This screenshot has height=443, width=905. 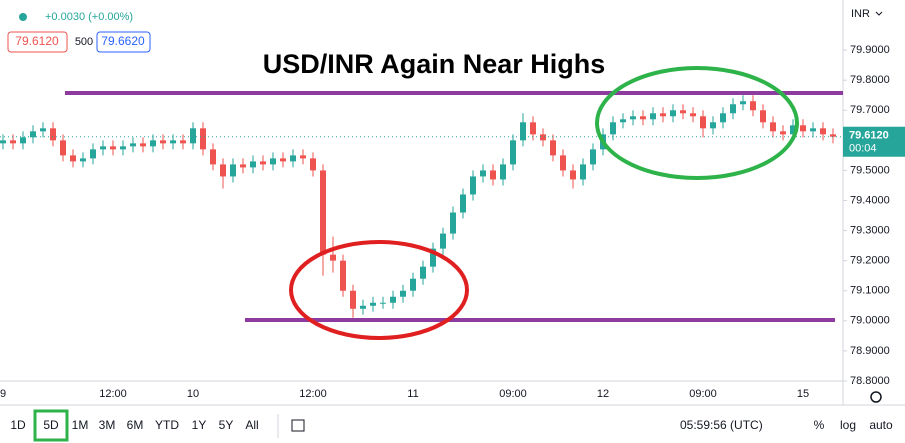 I want to click on clock: 05:59:56 (UTC), so click(x=721, y=425).